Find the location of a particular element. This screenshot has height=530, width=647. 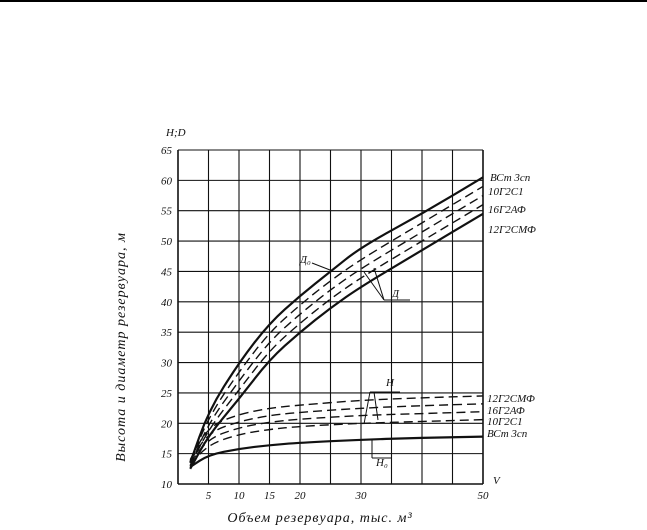

annotation-h: H is located at coordinates (390, 383).